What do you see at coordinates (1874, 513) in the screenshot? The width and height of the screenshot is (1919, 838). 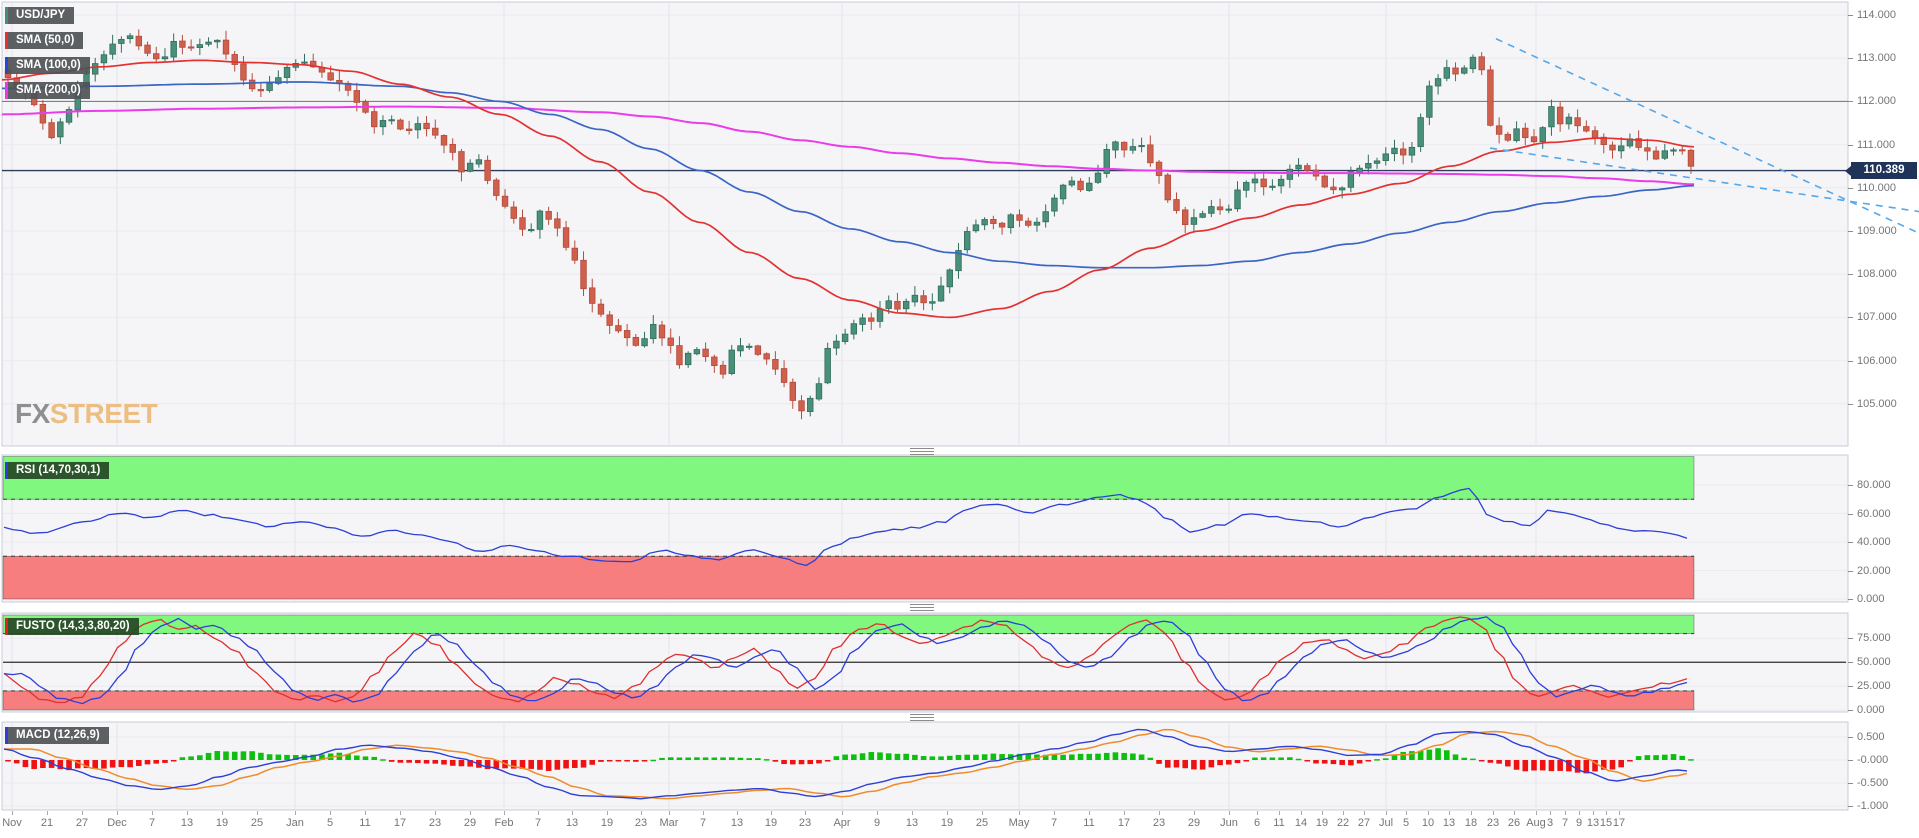 I see `axis-tick-label: 60.000` at bounding box center [1874, 513].